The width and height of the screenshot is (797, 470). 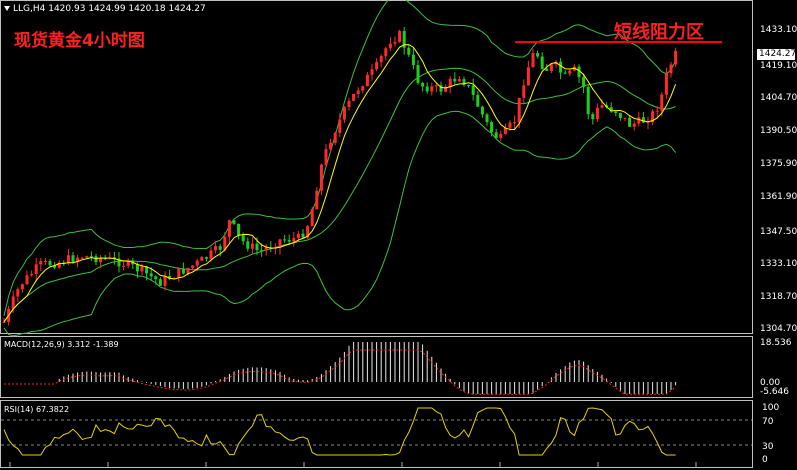 What do you see at coordinates (7, 8) in the screenshot?
I see `dropdown-icon` at bounding box center [7, 8].